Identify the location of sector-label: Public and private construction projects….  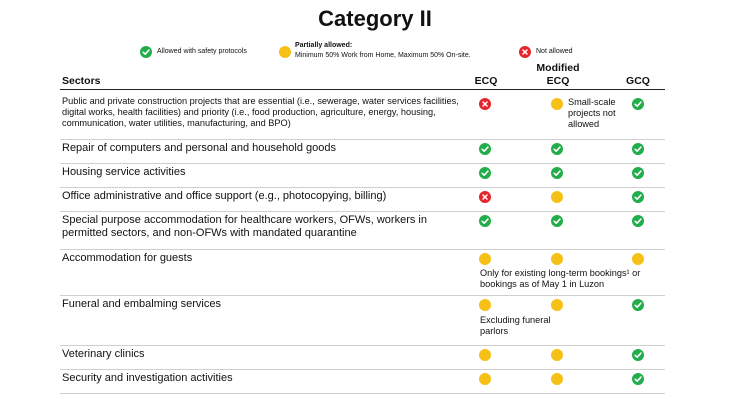
(260, 112).